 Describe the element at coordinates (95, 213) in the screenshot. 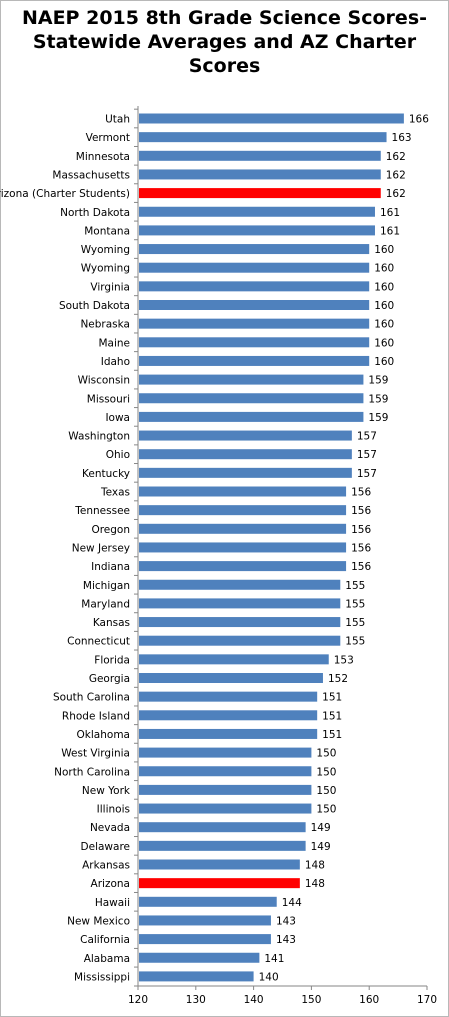

I see `category-label: North Dakota` at that location.